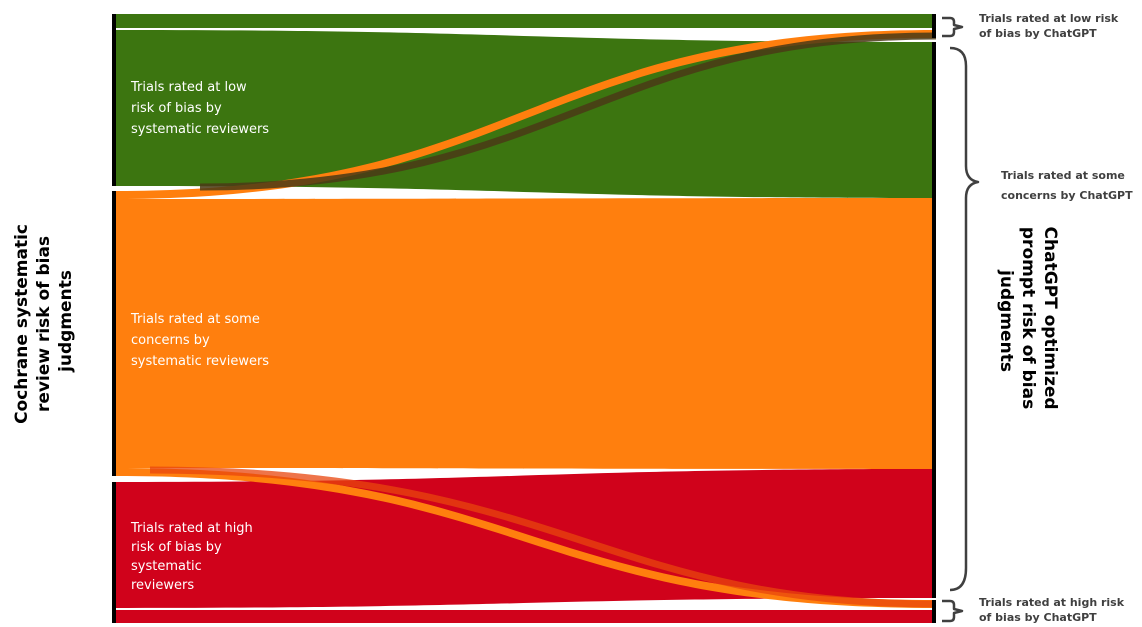 The width and height of the screenshot is (1142, 627). I want to click on right-brackets, so click(960, 319).